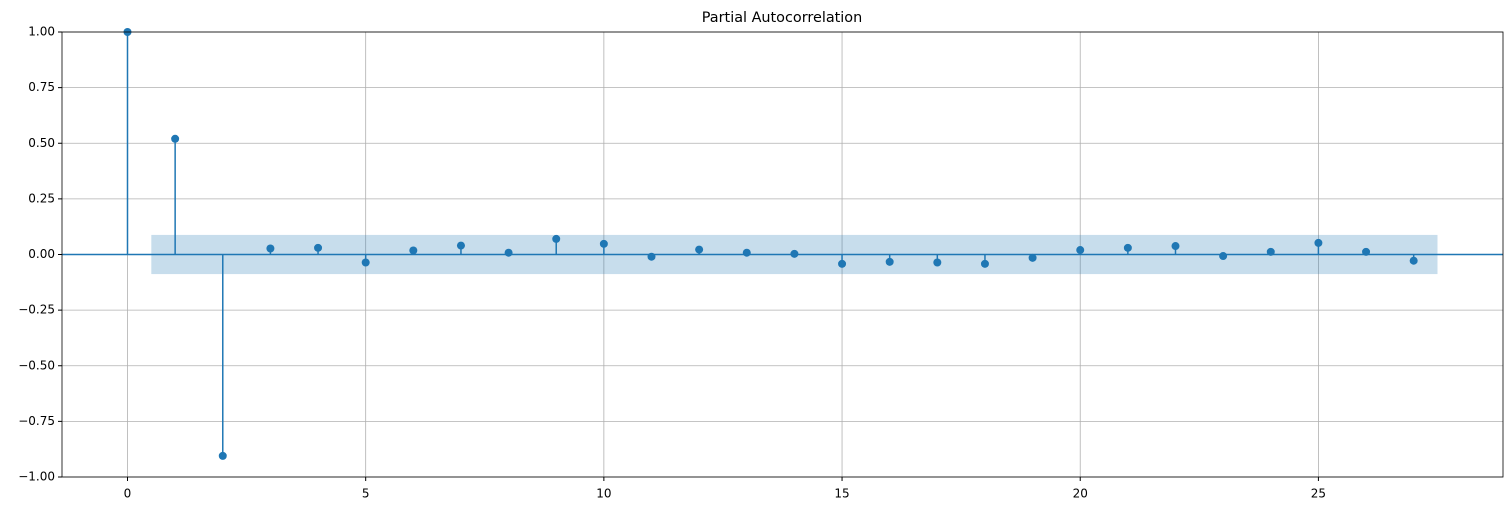 This screenshot has height=511, width=1511. Describe the element at coordinates (128, 494) in the screenshot. I see `x-tick-label: 0` at that location.